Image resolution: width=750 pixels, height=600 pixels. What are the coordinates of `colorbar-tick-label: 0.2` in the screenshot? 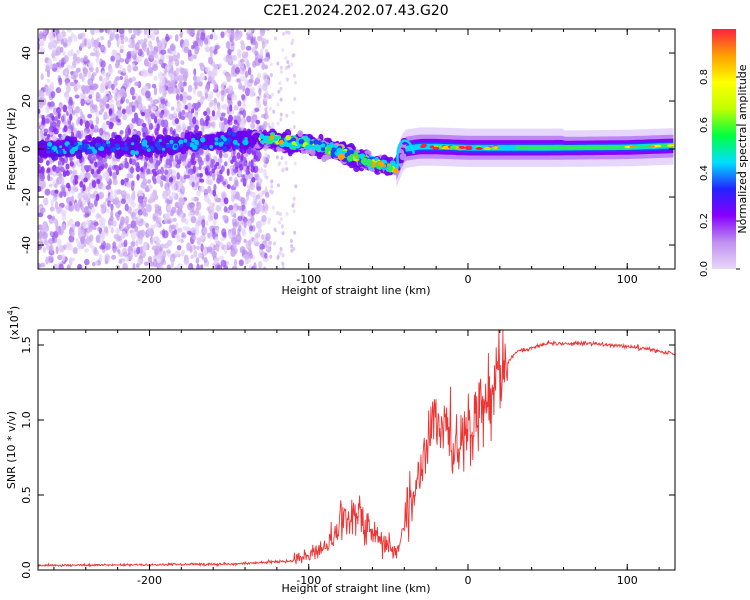 It's located at (704, 221).